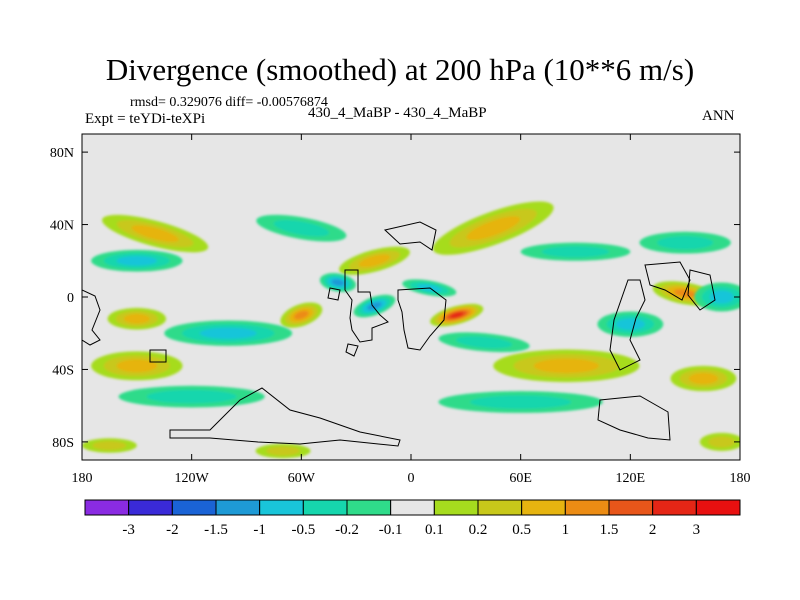  Describe the element at coordinates (412, 518) in the screenshot. I see `colorbar: -3 -2 -1.5 -1 -0.5 -0.2 -0.1 0.1 0.2 0.5 1 1.5 2 3` at that location.